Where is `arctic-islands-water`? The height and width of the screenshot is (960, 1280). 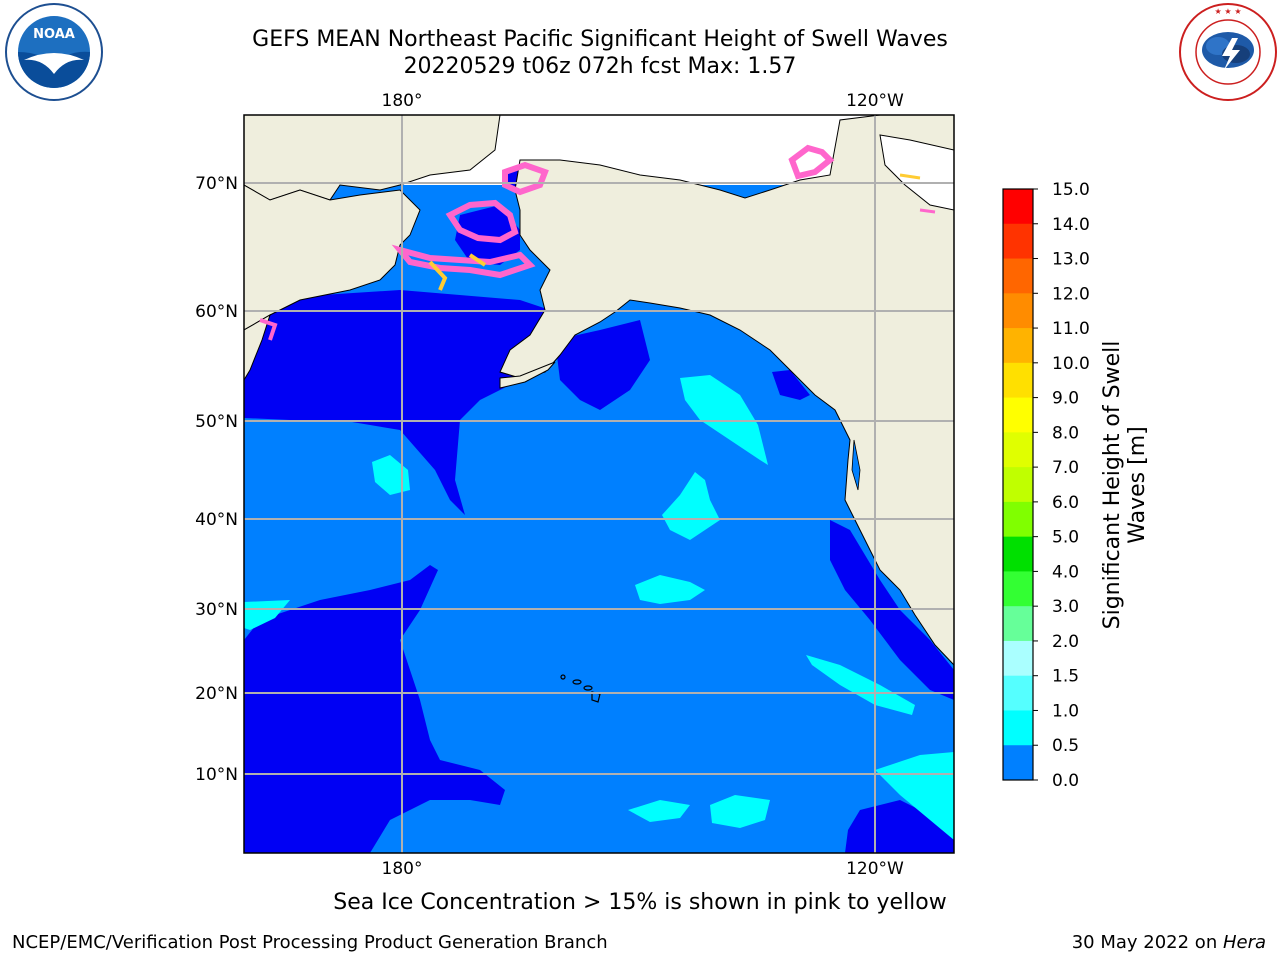
arctic-islands-water is located at coordinates (916, 172).